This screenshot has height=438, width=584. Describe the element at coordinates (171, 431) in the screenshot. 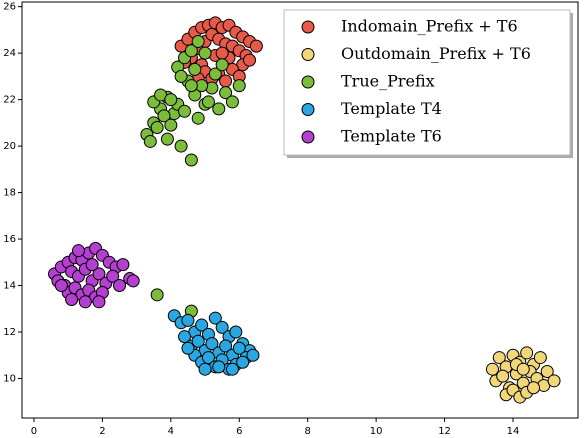

I see `x-tick-label: 4` at that location.